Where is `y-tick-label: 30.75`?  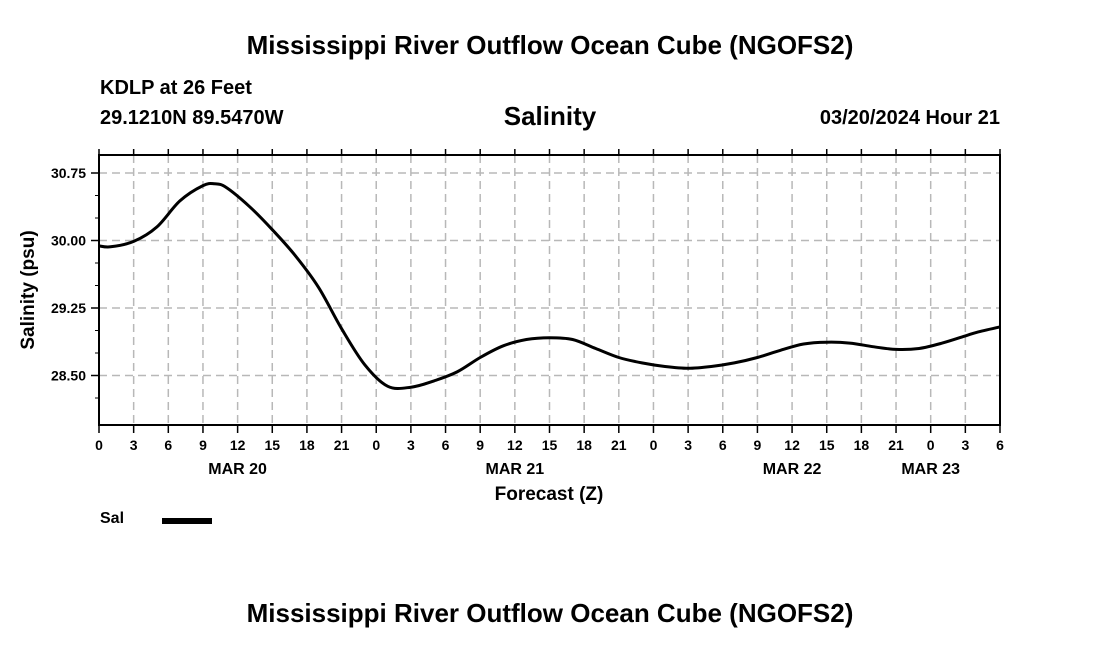
y-tick-label: 30.75 is located at coordinates (68, 173).